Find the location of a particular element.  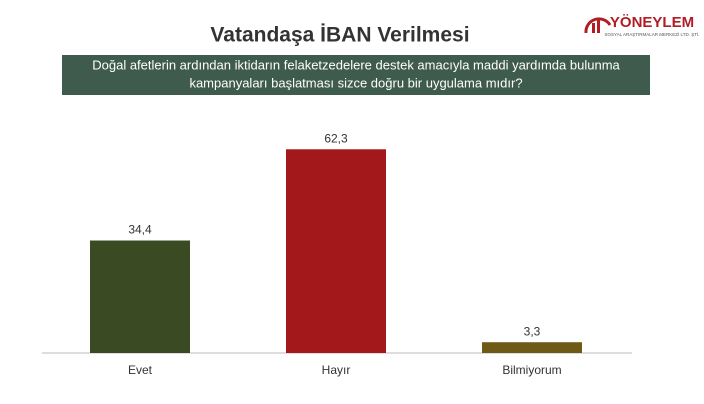

logo-arc is located at coordinates (598, 25).